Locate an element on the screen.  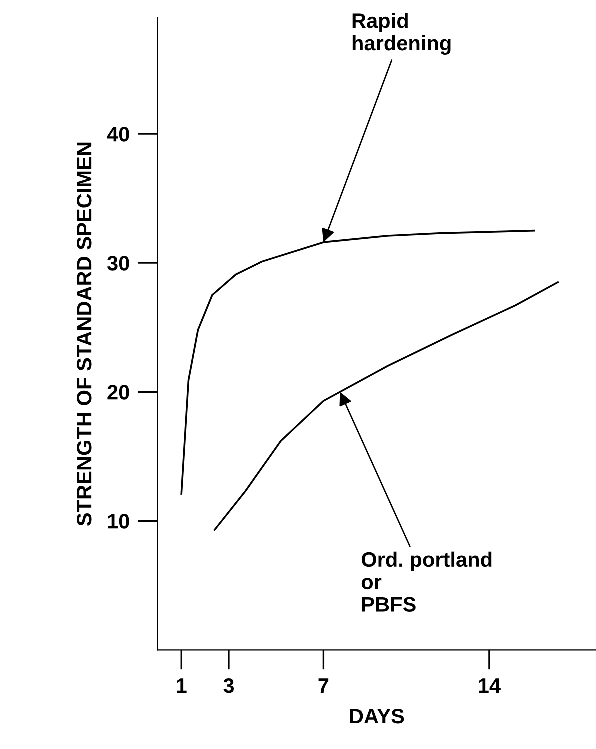
x-tick-label: 14 is located at coordinates (490, 686).